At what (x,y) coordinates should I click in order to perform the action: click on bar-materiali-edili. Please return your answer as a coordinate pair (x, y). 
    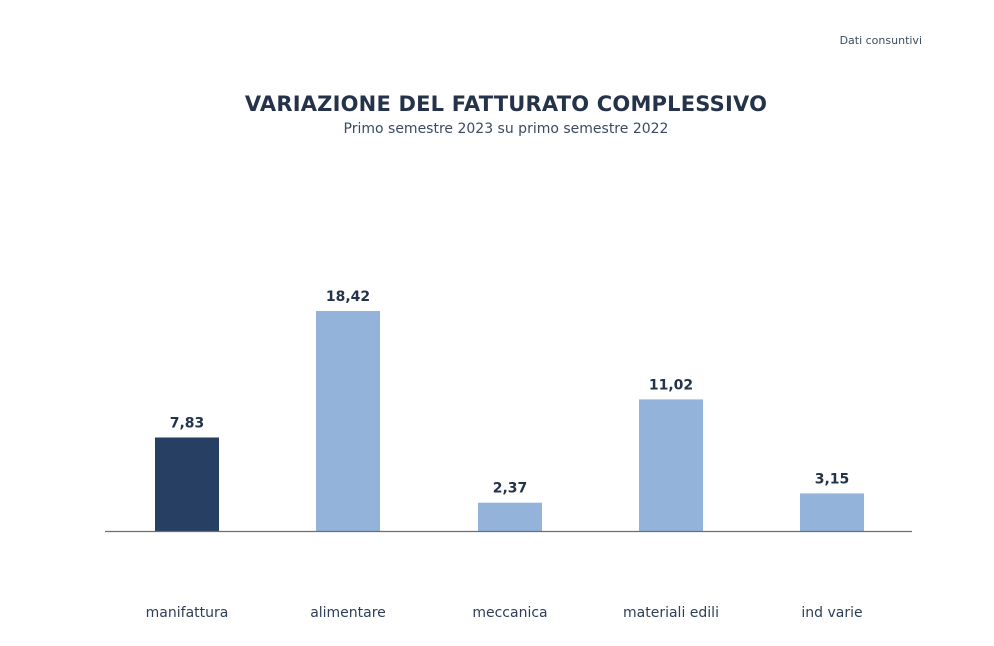
    Looking at the image, I should click on (671, 465).